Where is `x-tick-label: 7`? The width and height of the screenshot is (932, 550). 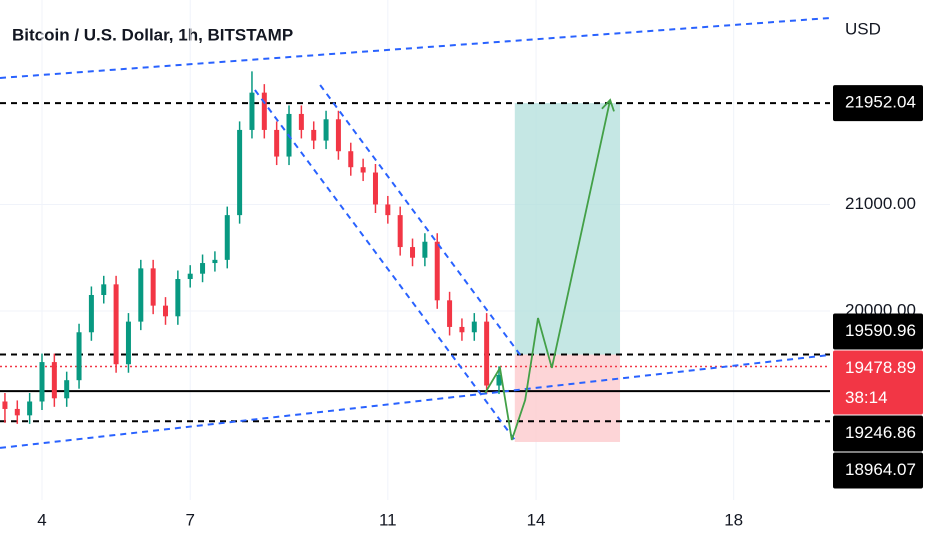
x-tick-label: 7 is located at coordinates (189, 519).